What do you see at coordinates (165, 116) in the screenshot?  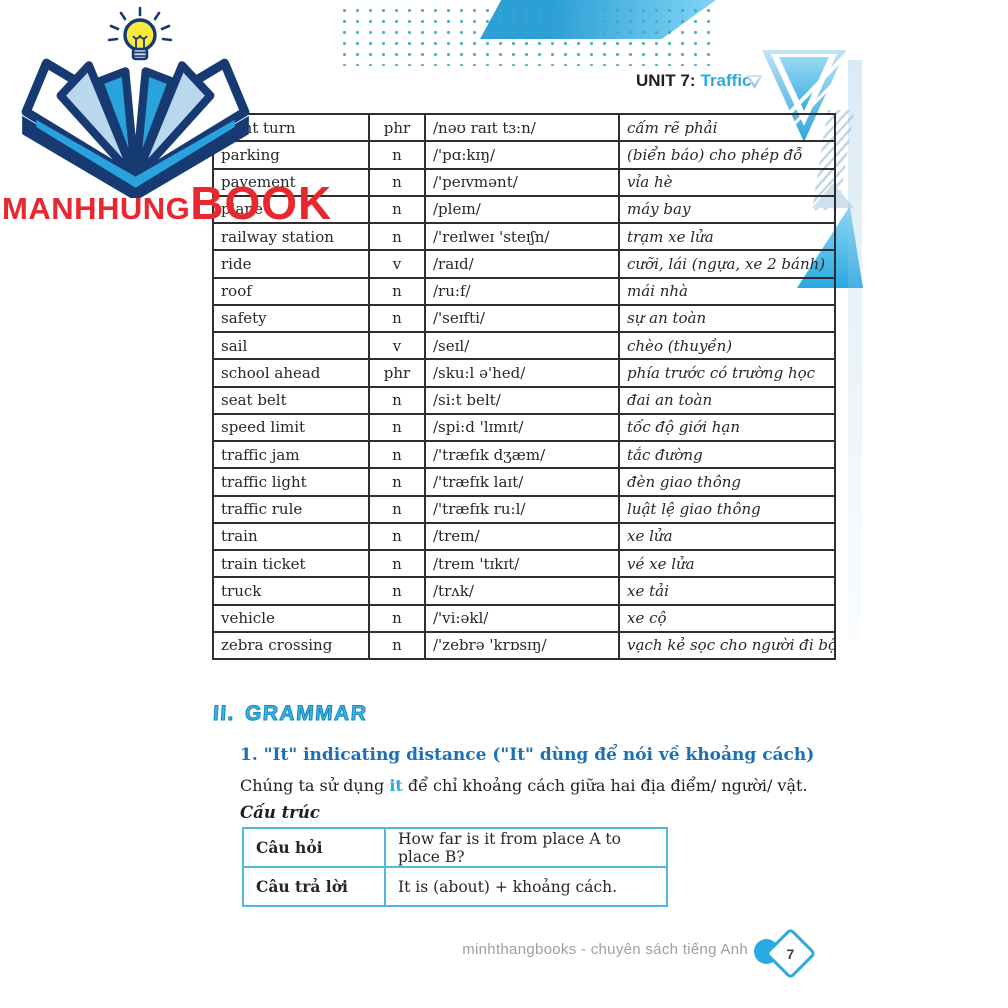 I see `publisher-logo-watermark: MANHHUNG BOOK` at bounding box center [165, 116].